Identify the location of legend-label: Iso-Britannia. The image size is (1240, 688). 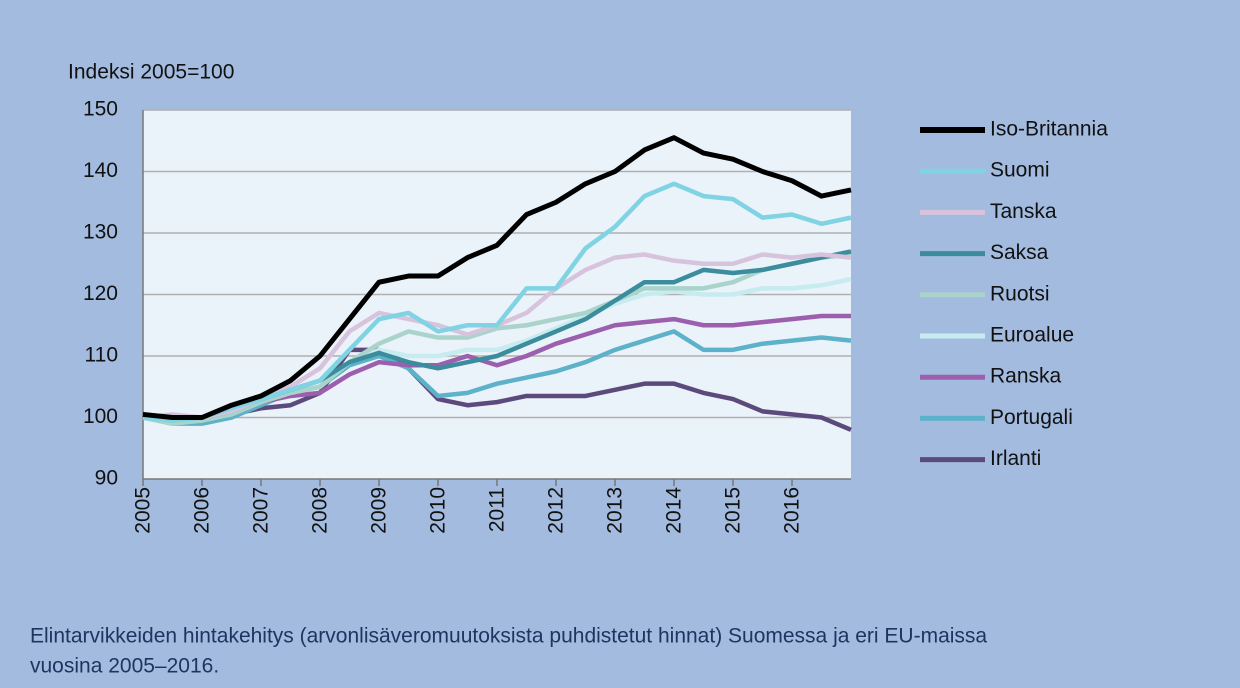
(1049, 129).